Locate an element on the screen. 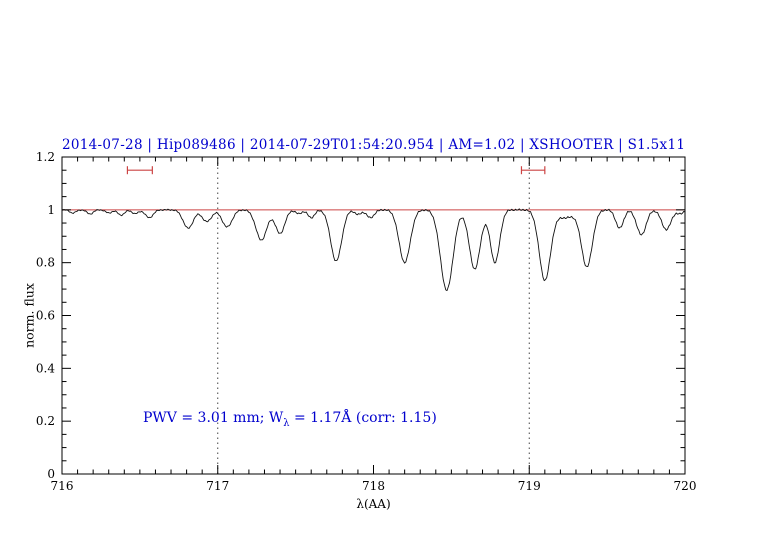  y-tick-label: 1 is located at coordinates (51, 210).